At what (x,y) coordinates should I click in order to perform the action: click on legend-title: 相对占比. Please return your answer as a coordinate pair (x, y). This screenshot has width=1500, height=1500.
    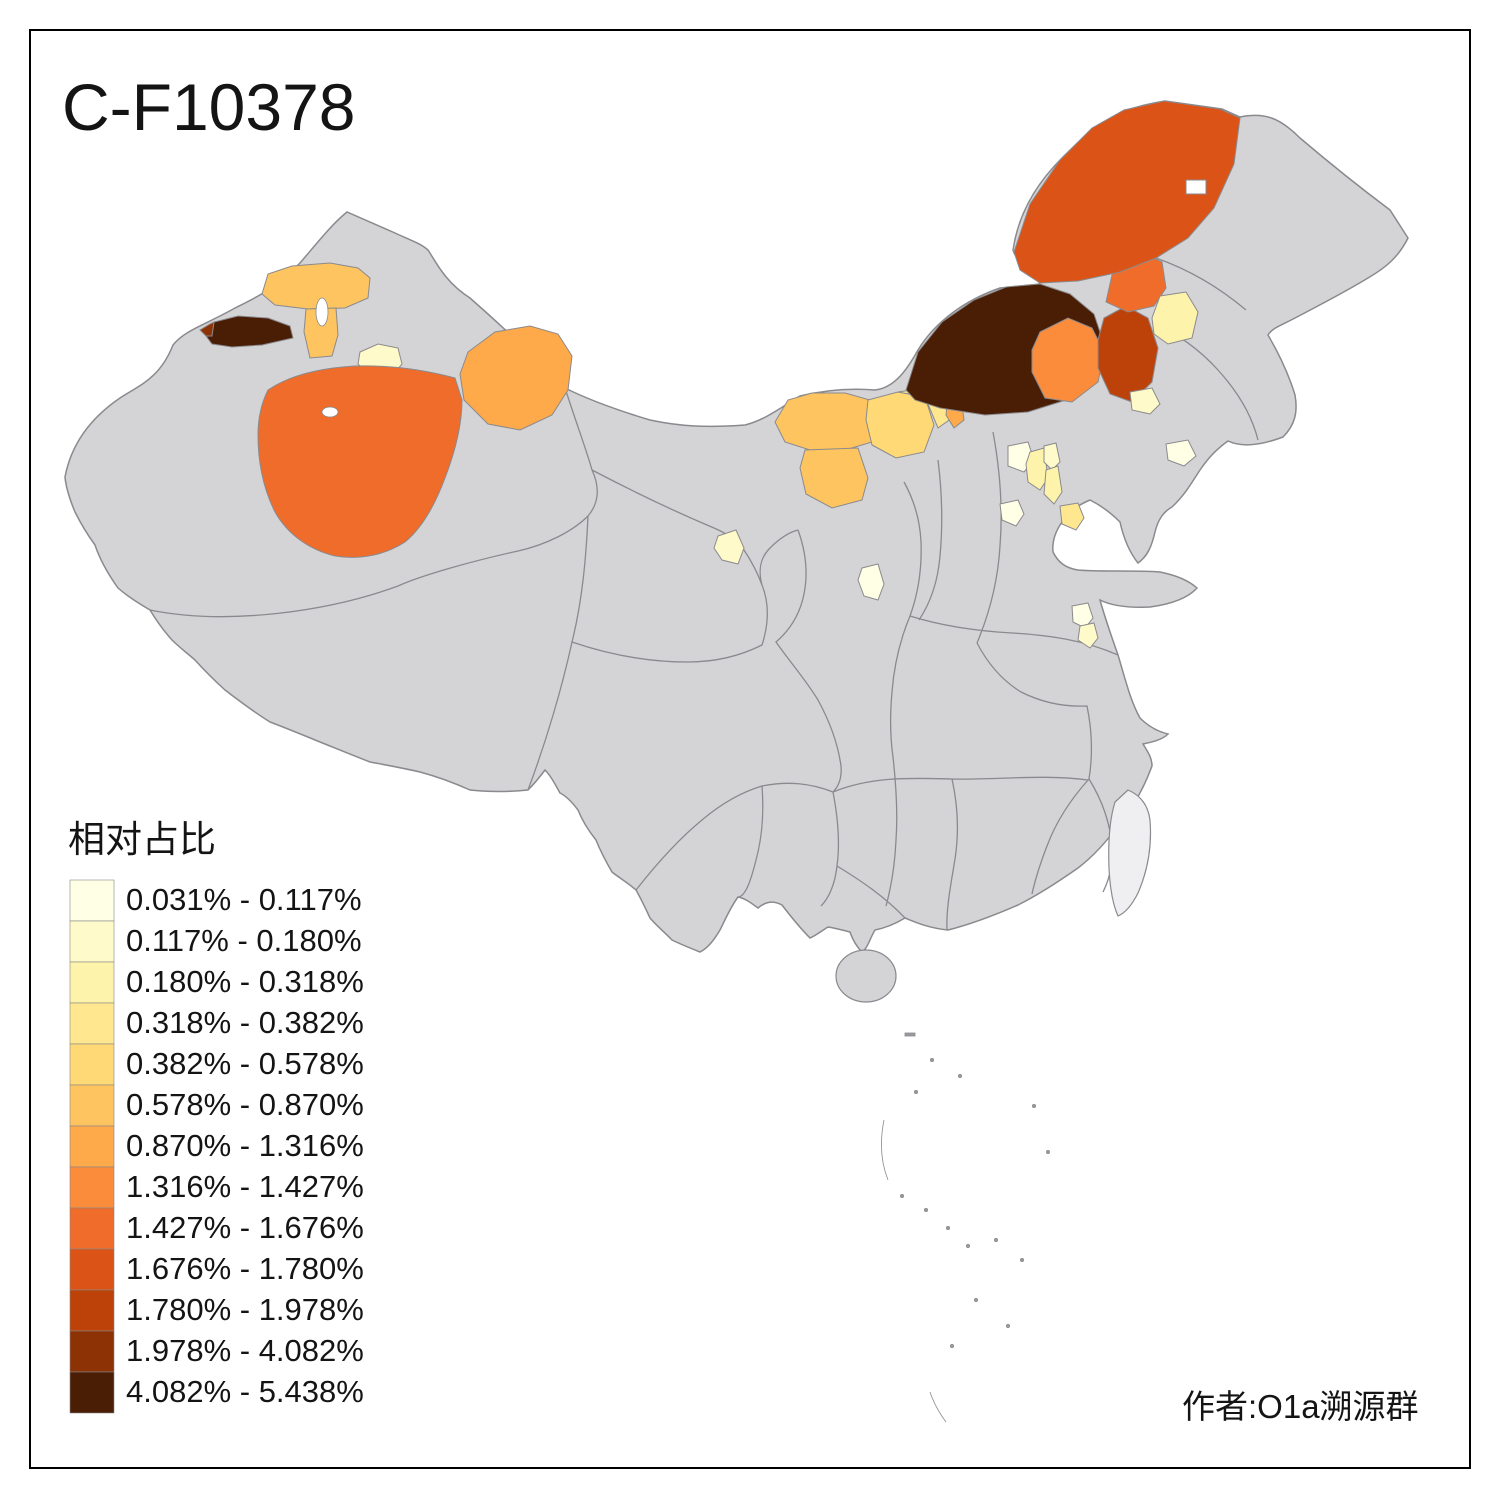
    Looking at the image, I should click on (142, 839).